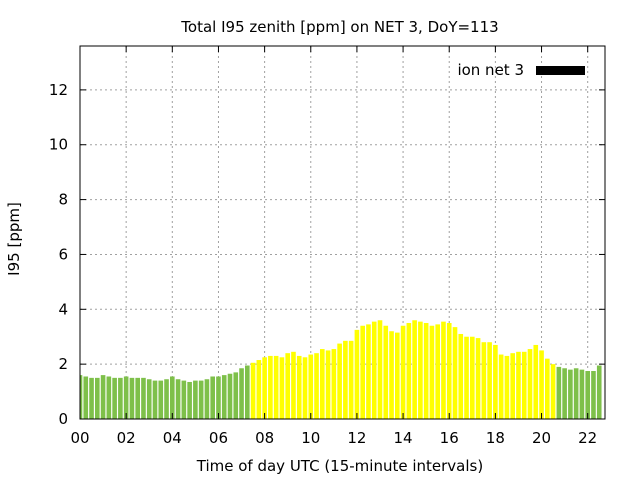  Describe the element at coordinates (490, 70) in the screenshot. I see `legend-label: ion net 3` at that location.